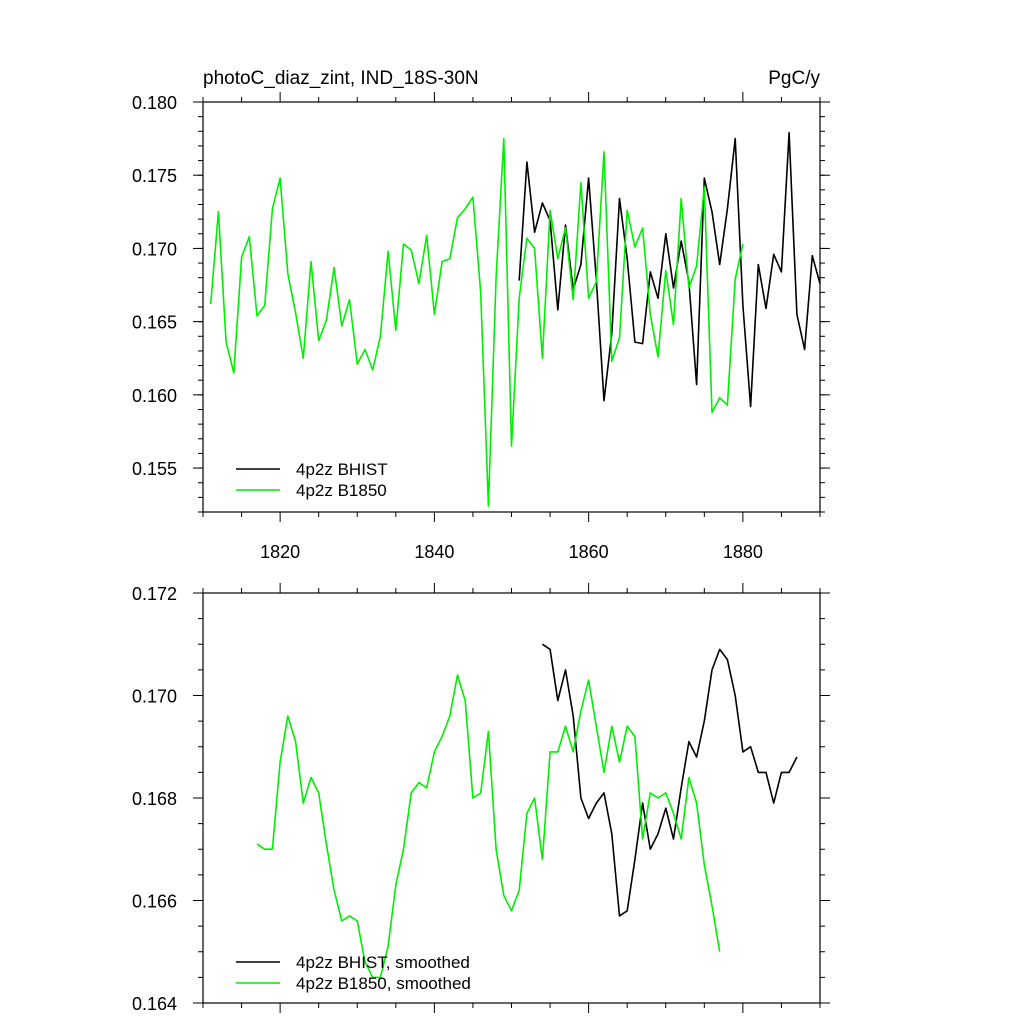 The height and width of the screenshot is (1024, 1024). Describe the element at coordinates (341, 490) in the screenshot. I see `legend-label: 4p2z B1850` at that location.